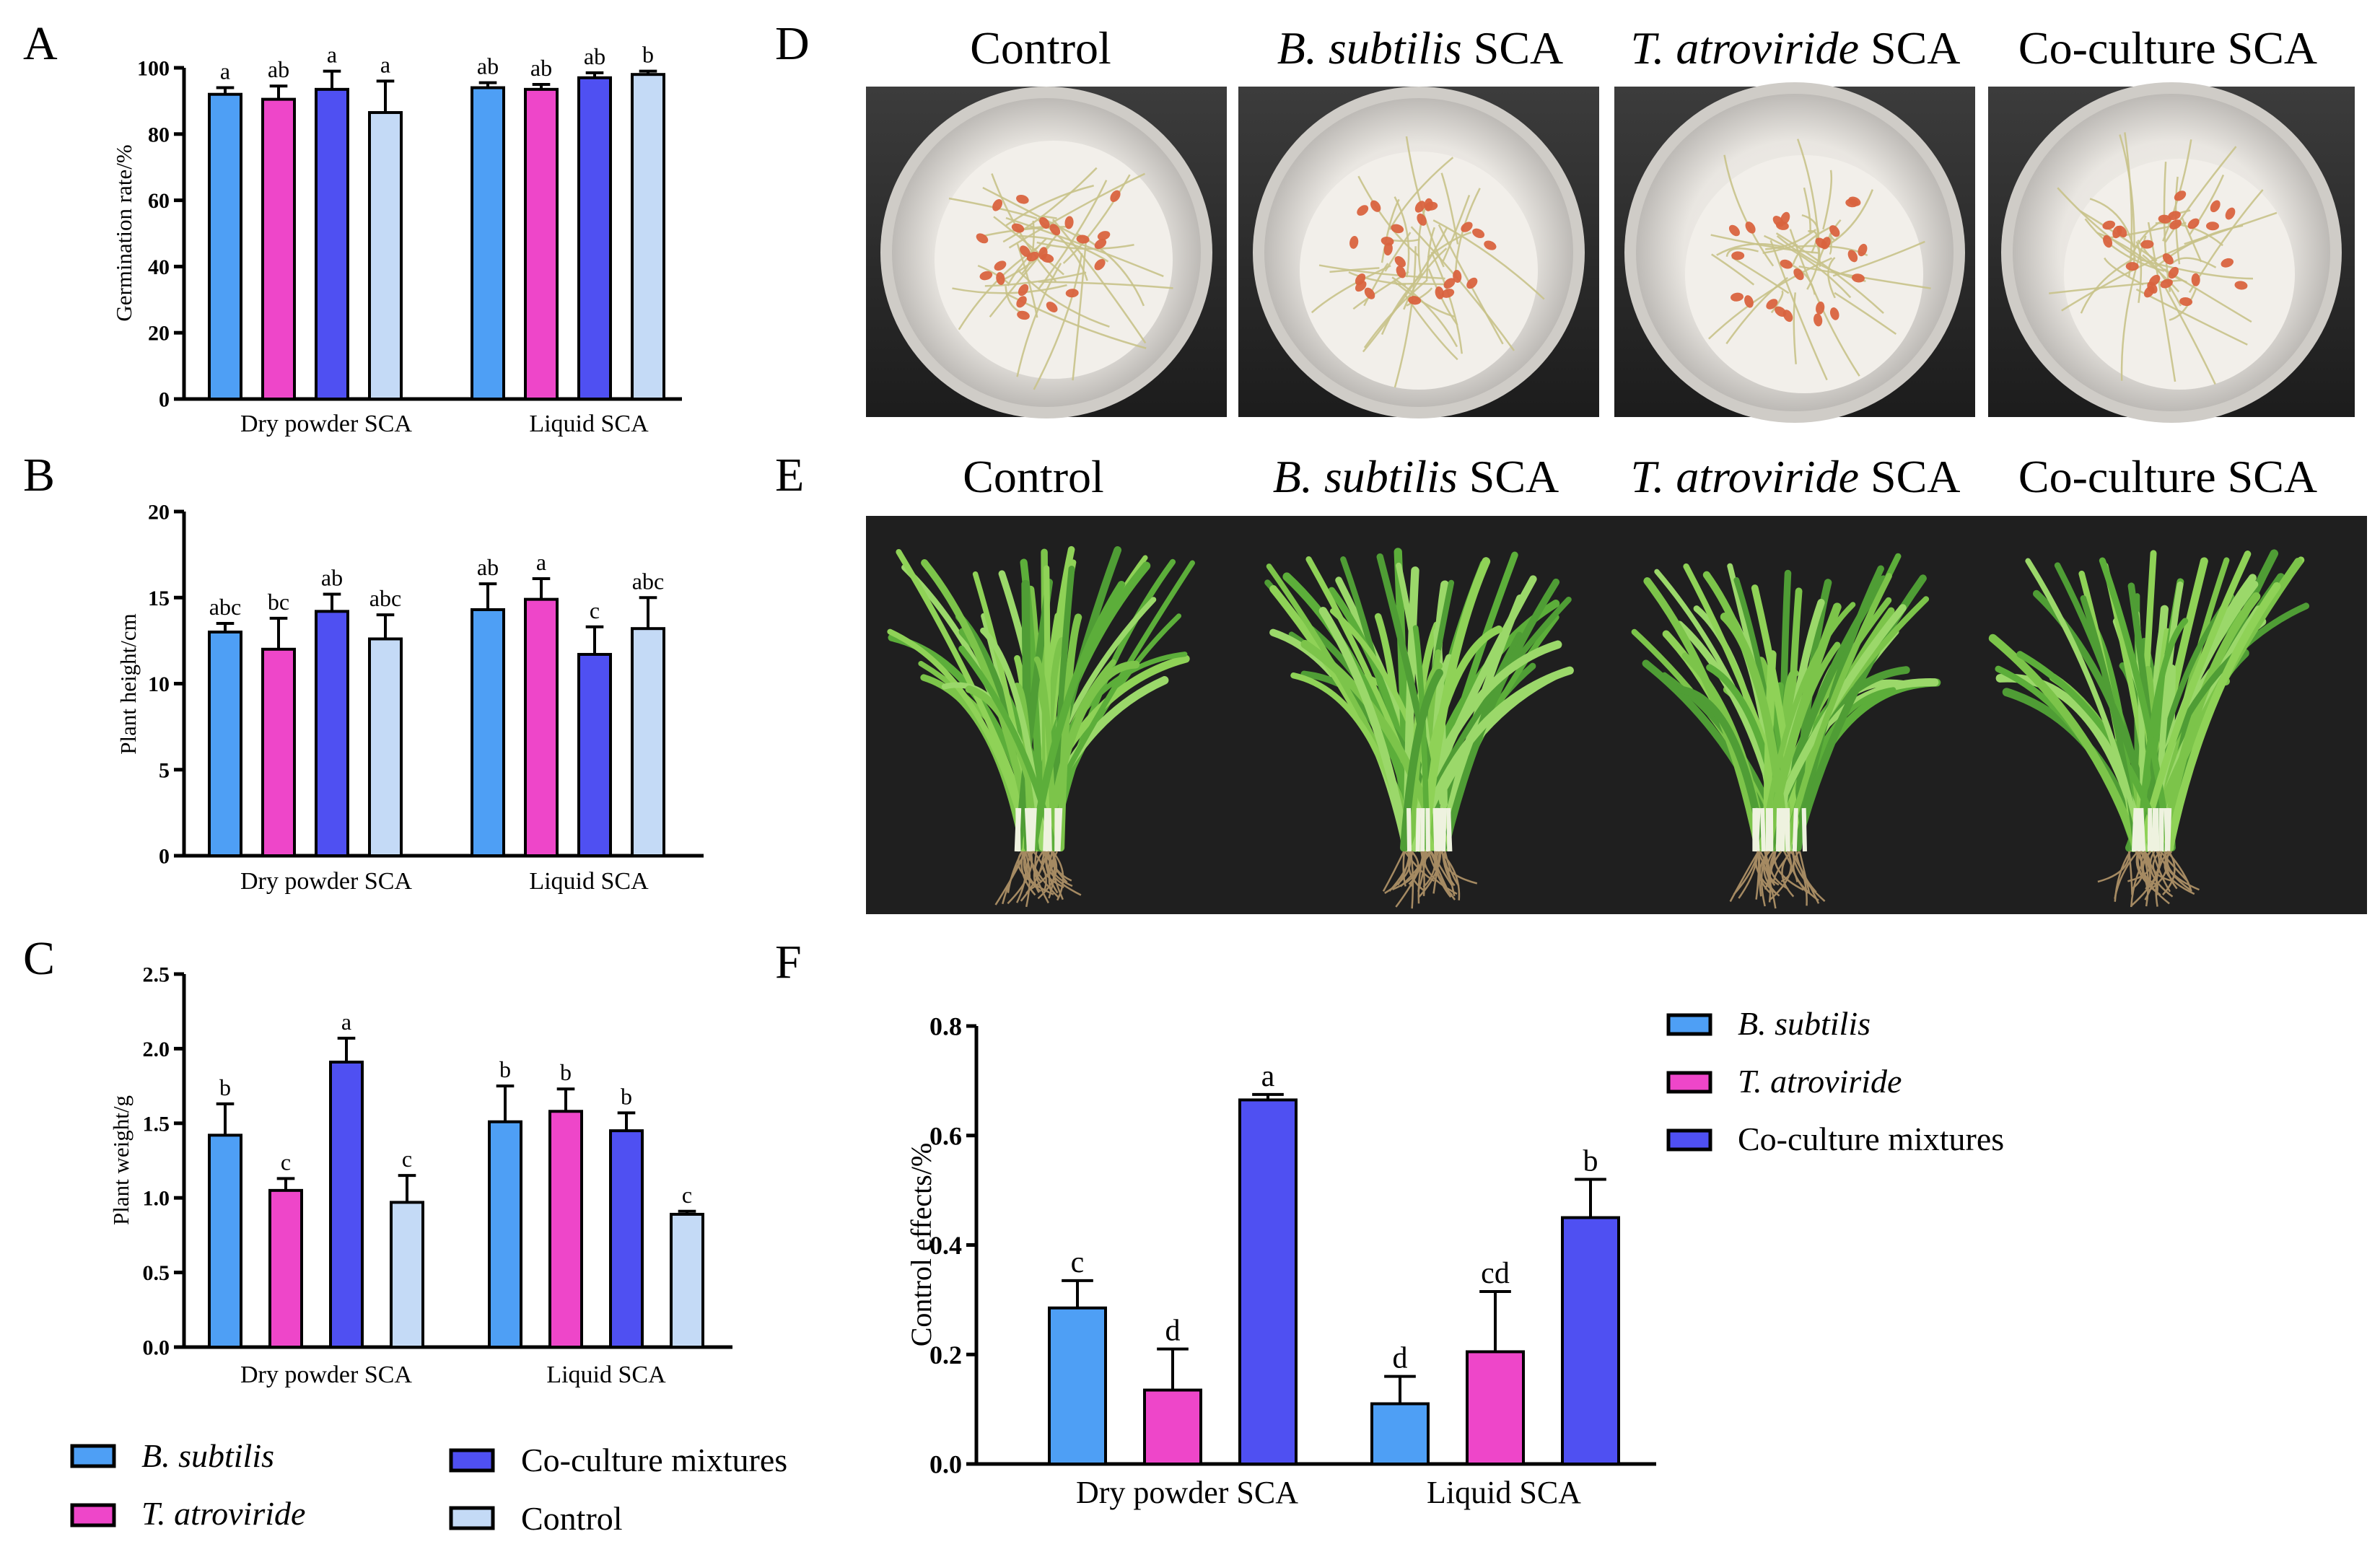 This screenshot has height=1552, width=2380. I want to click on y-tick-label: 0.2, so click(945, 1355).